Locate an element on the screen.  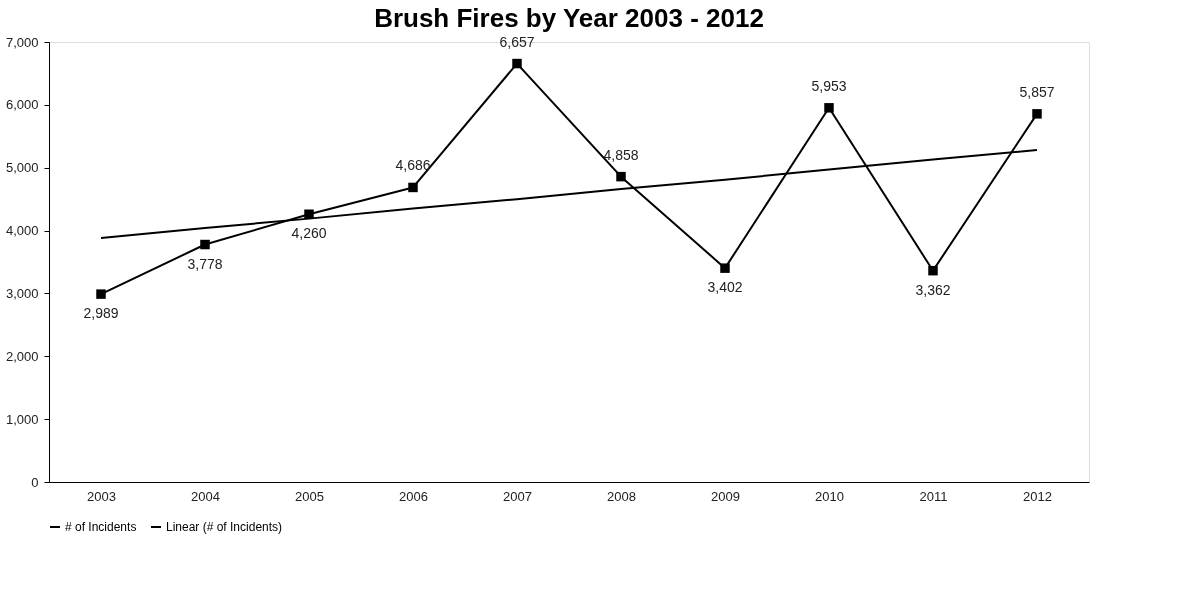
x-tick-label: 2004 is located at coordinates (205, 496).